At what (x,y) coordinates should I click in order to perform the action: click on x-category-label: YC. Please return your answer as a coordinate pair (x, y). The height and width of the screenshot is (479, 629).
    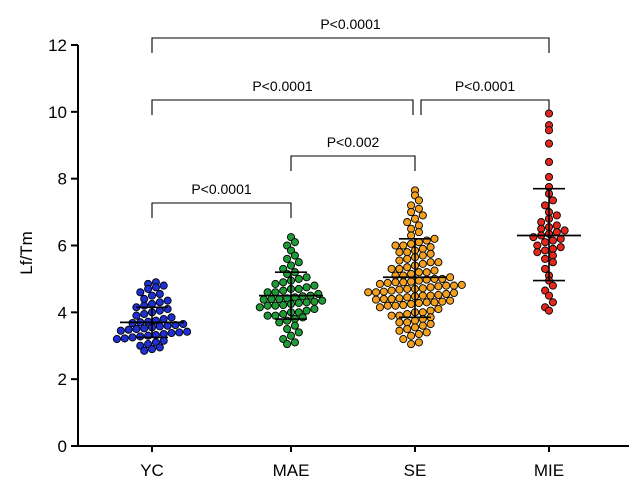
    Looking at the image, I should click on (152, 470).